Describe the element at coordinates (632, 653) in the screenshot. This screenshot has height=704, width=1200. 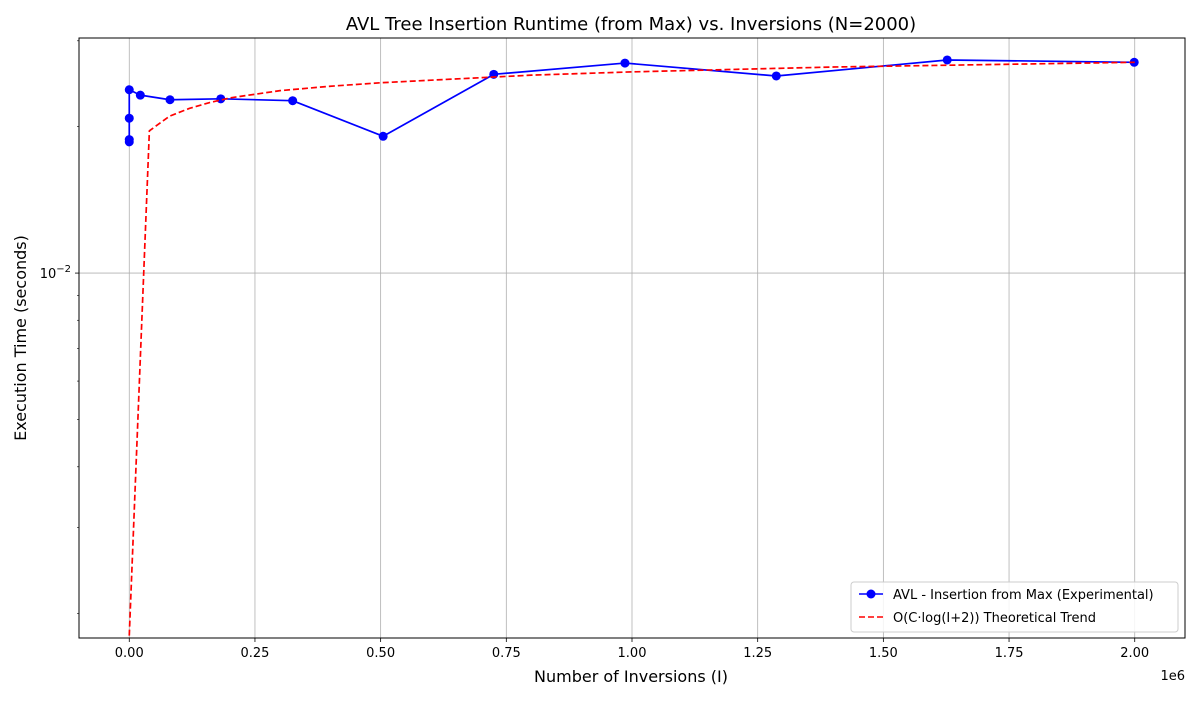
I see `x-tick-label: 1.00` at that location.